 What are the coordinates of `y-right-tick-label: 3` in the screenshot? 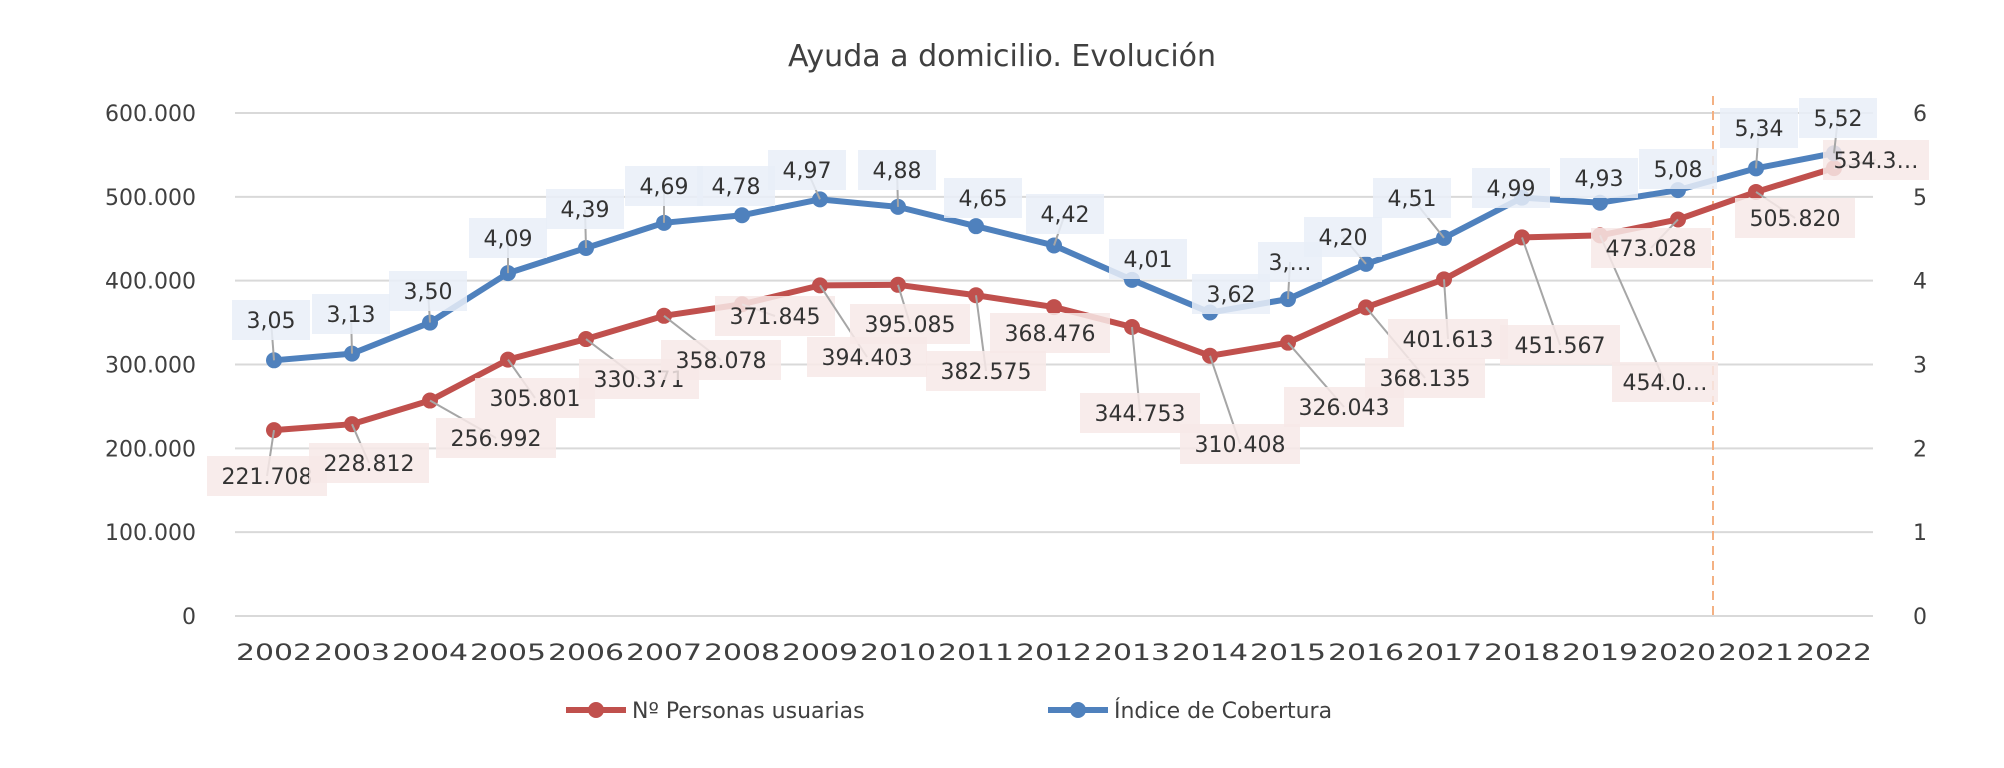 It's located at (1920, 366).